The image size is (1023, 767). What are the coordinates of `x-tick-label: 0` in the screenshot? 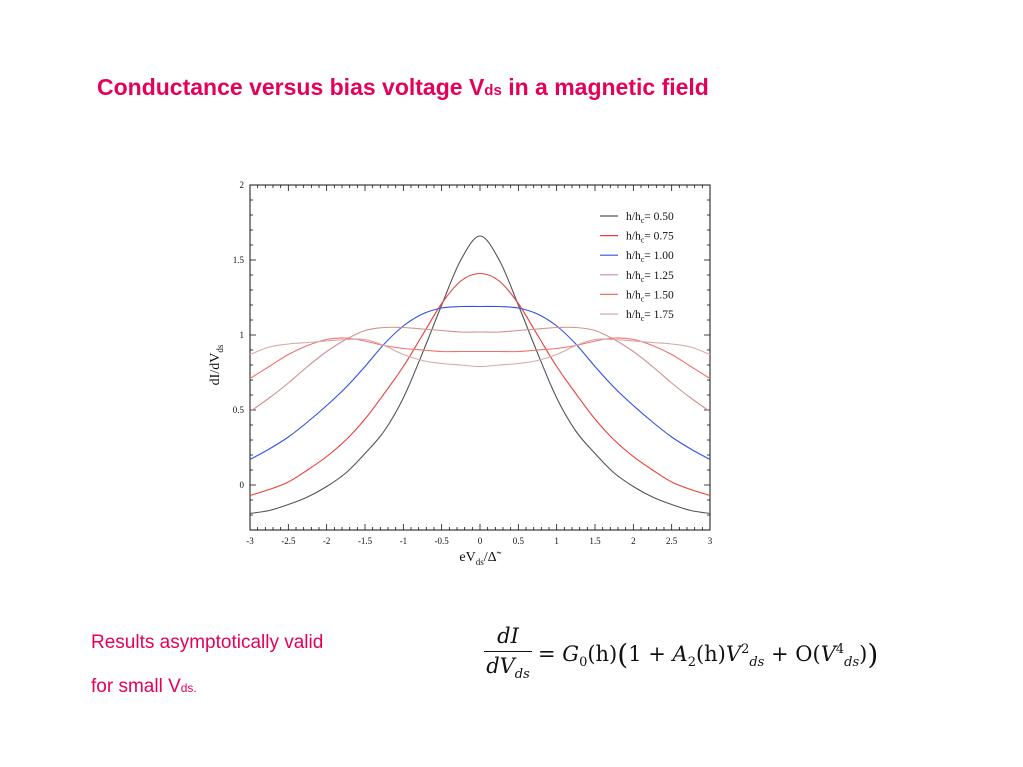 It's located at (480, 541).